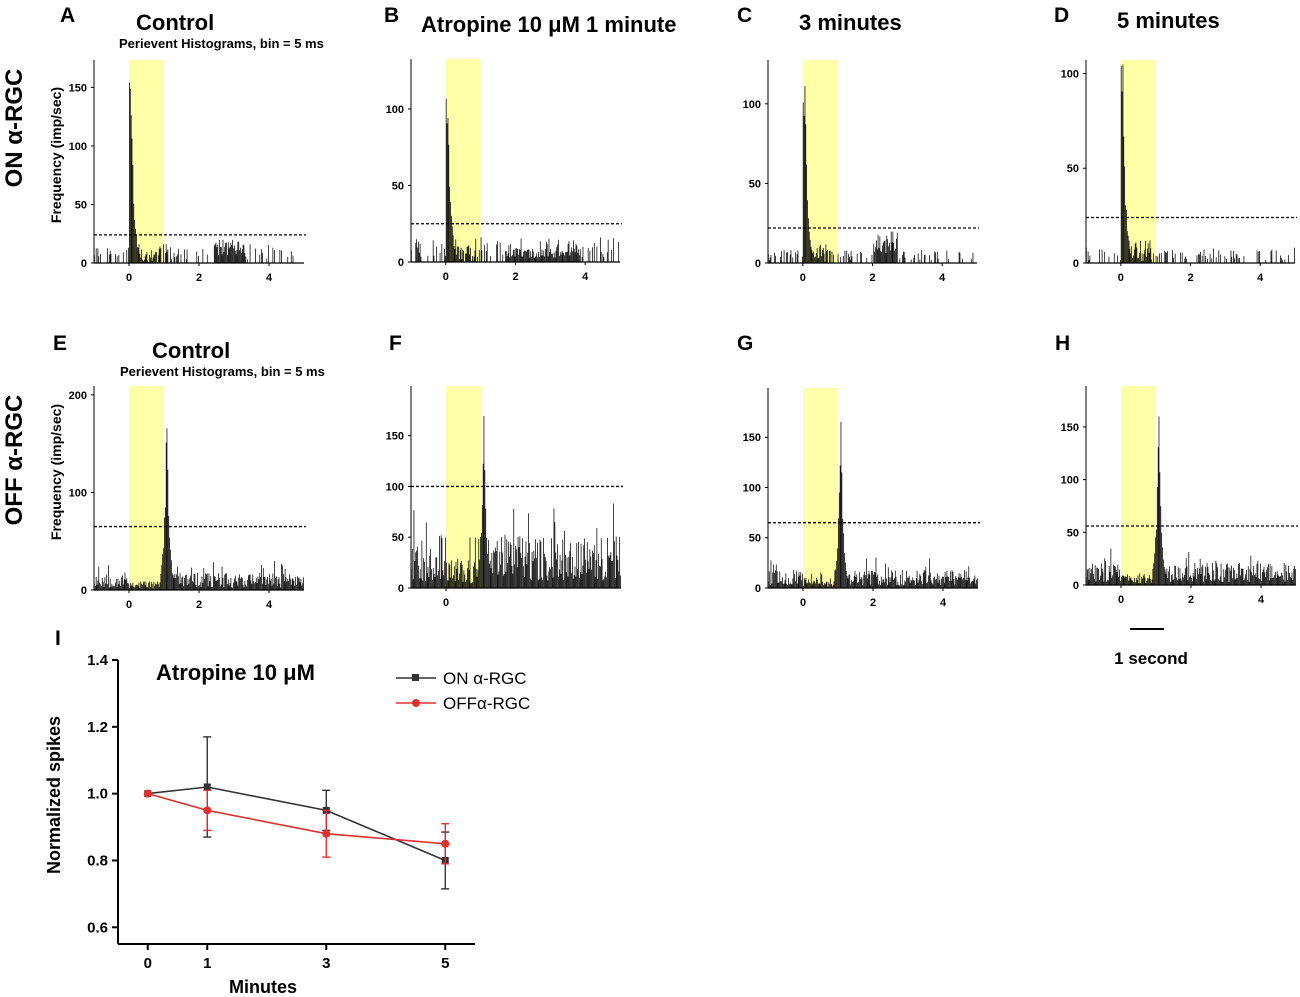 This screenshot has width=1300, height=997. I want to click on x-tick-label-d: 0, so click(1121, 278).